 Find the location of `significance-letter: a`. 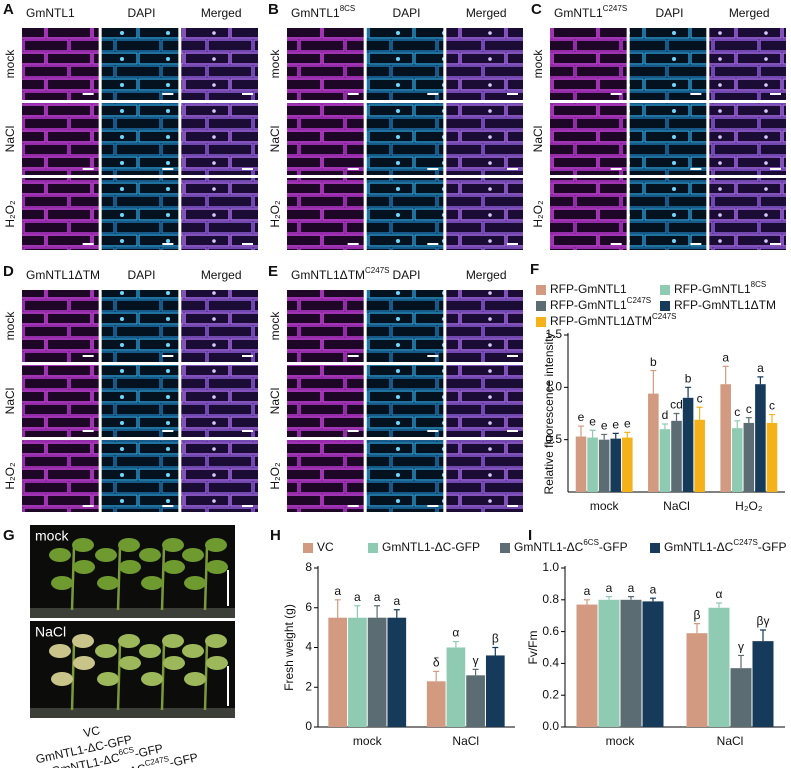

significance-letter: a is located at coordinates (396, 601).